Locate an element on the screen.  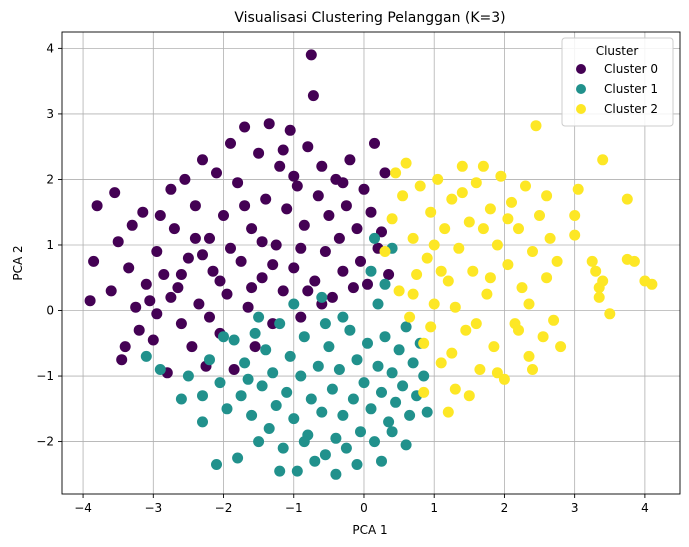
x-tick-label: 0 is located at coordinates (364, 508).